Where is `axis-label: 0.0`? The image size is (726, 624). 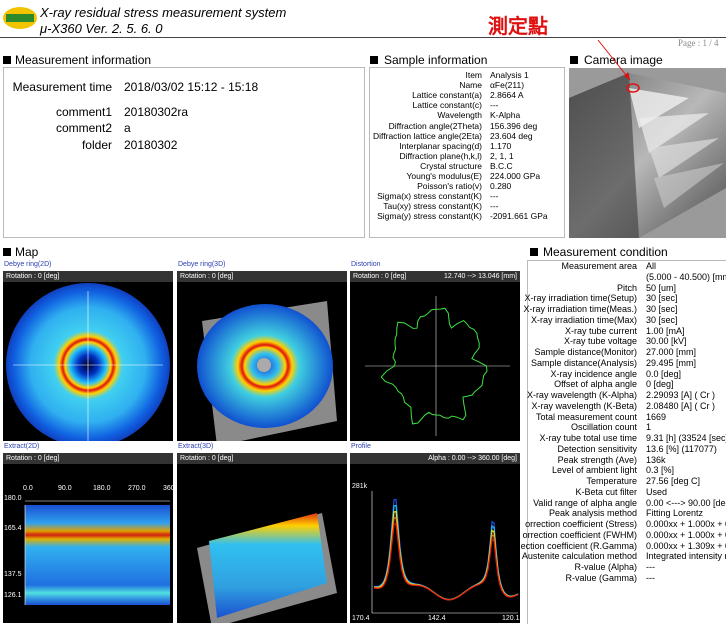
axis-label: 0.0 is located at coordinates (28, 488).